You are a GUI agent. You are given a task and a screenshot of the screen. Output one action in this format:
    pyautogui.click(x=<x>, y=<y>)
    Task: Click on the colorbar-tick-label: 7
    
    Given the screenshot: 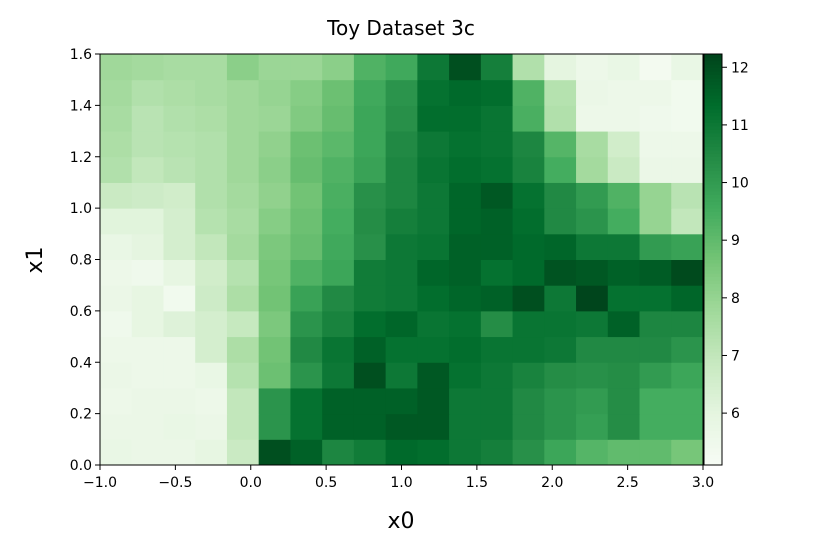 What is the action you would take?
    pyautogui.click(x=735, y=356)
    